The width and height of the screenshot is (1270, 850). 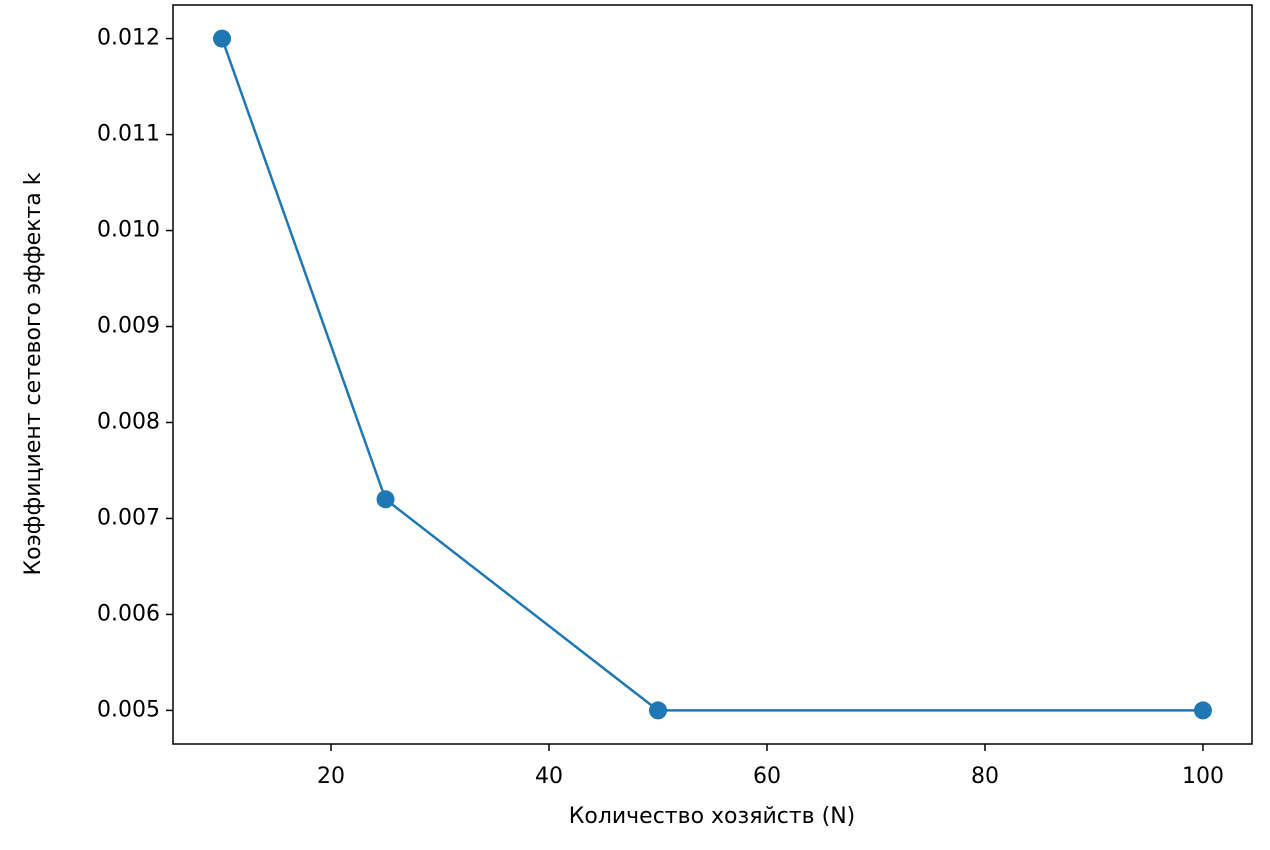 What do you see at coordinates (128, 421) in the screenshot?
I see `y-tick-label: 0.008` at bounding box center [128, 421].